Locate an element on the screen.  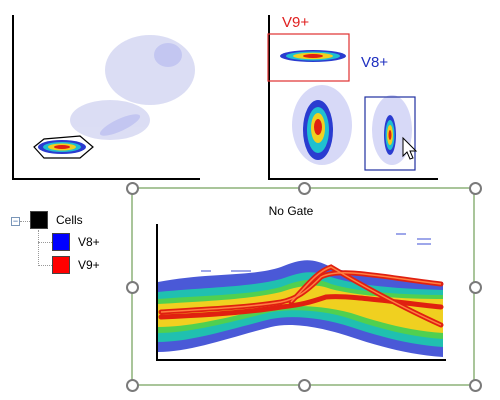
resize-handle-bottom-right is located at coordinates (475, 385).